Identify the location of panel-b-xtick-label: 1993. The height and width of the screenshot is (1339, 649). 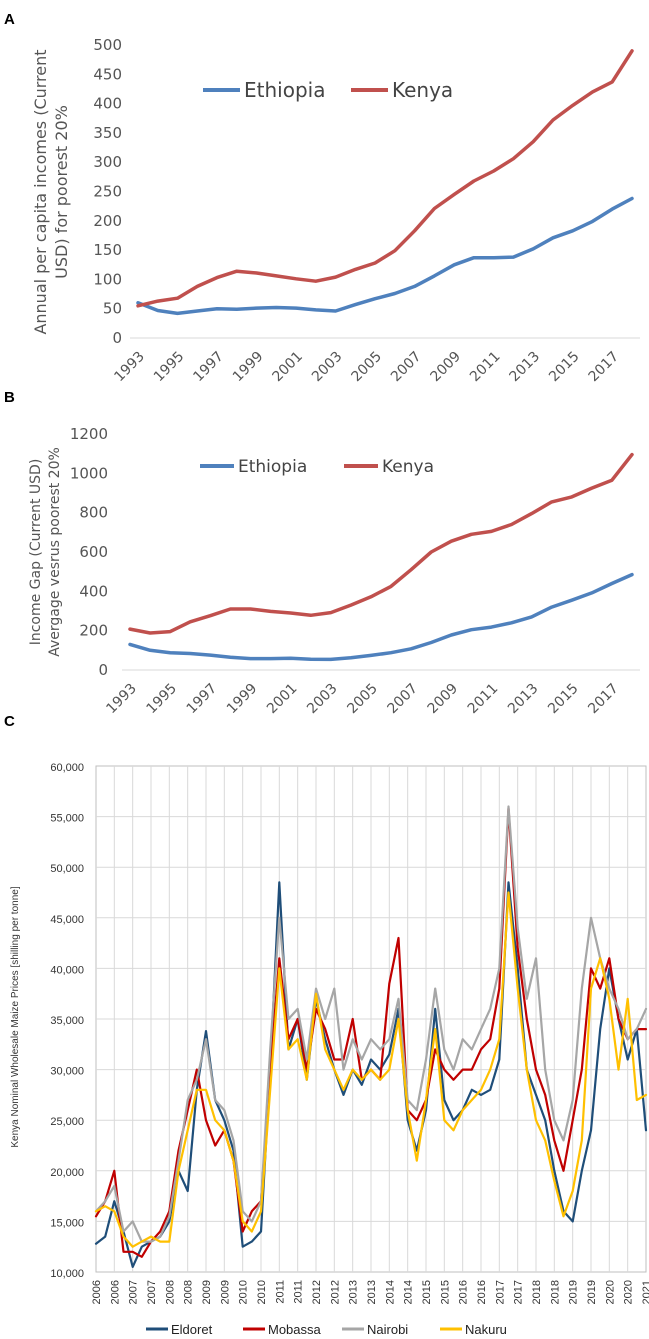
(121, 699).